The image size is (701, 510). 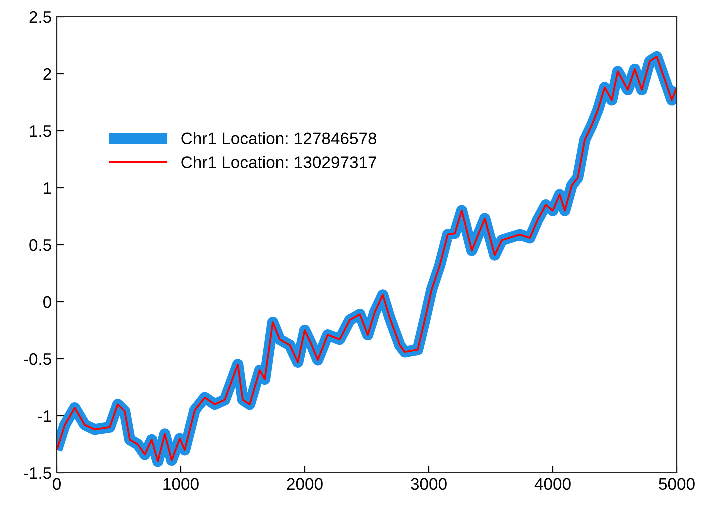 I want to click on x-tick-label: 1000, so click(x=181, y=484).